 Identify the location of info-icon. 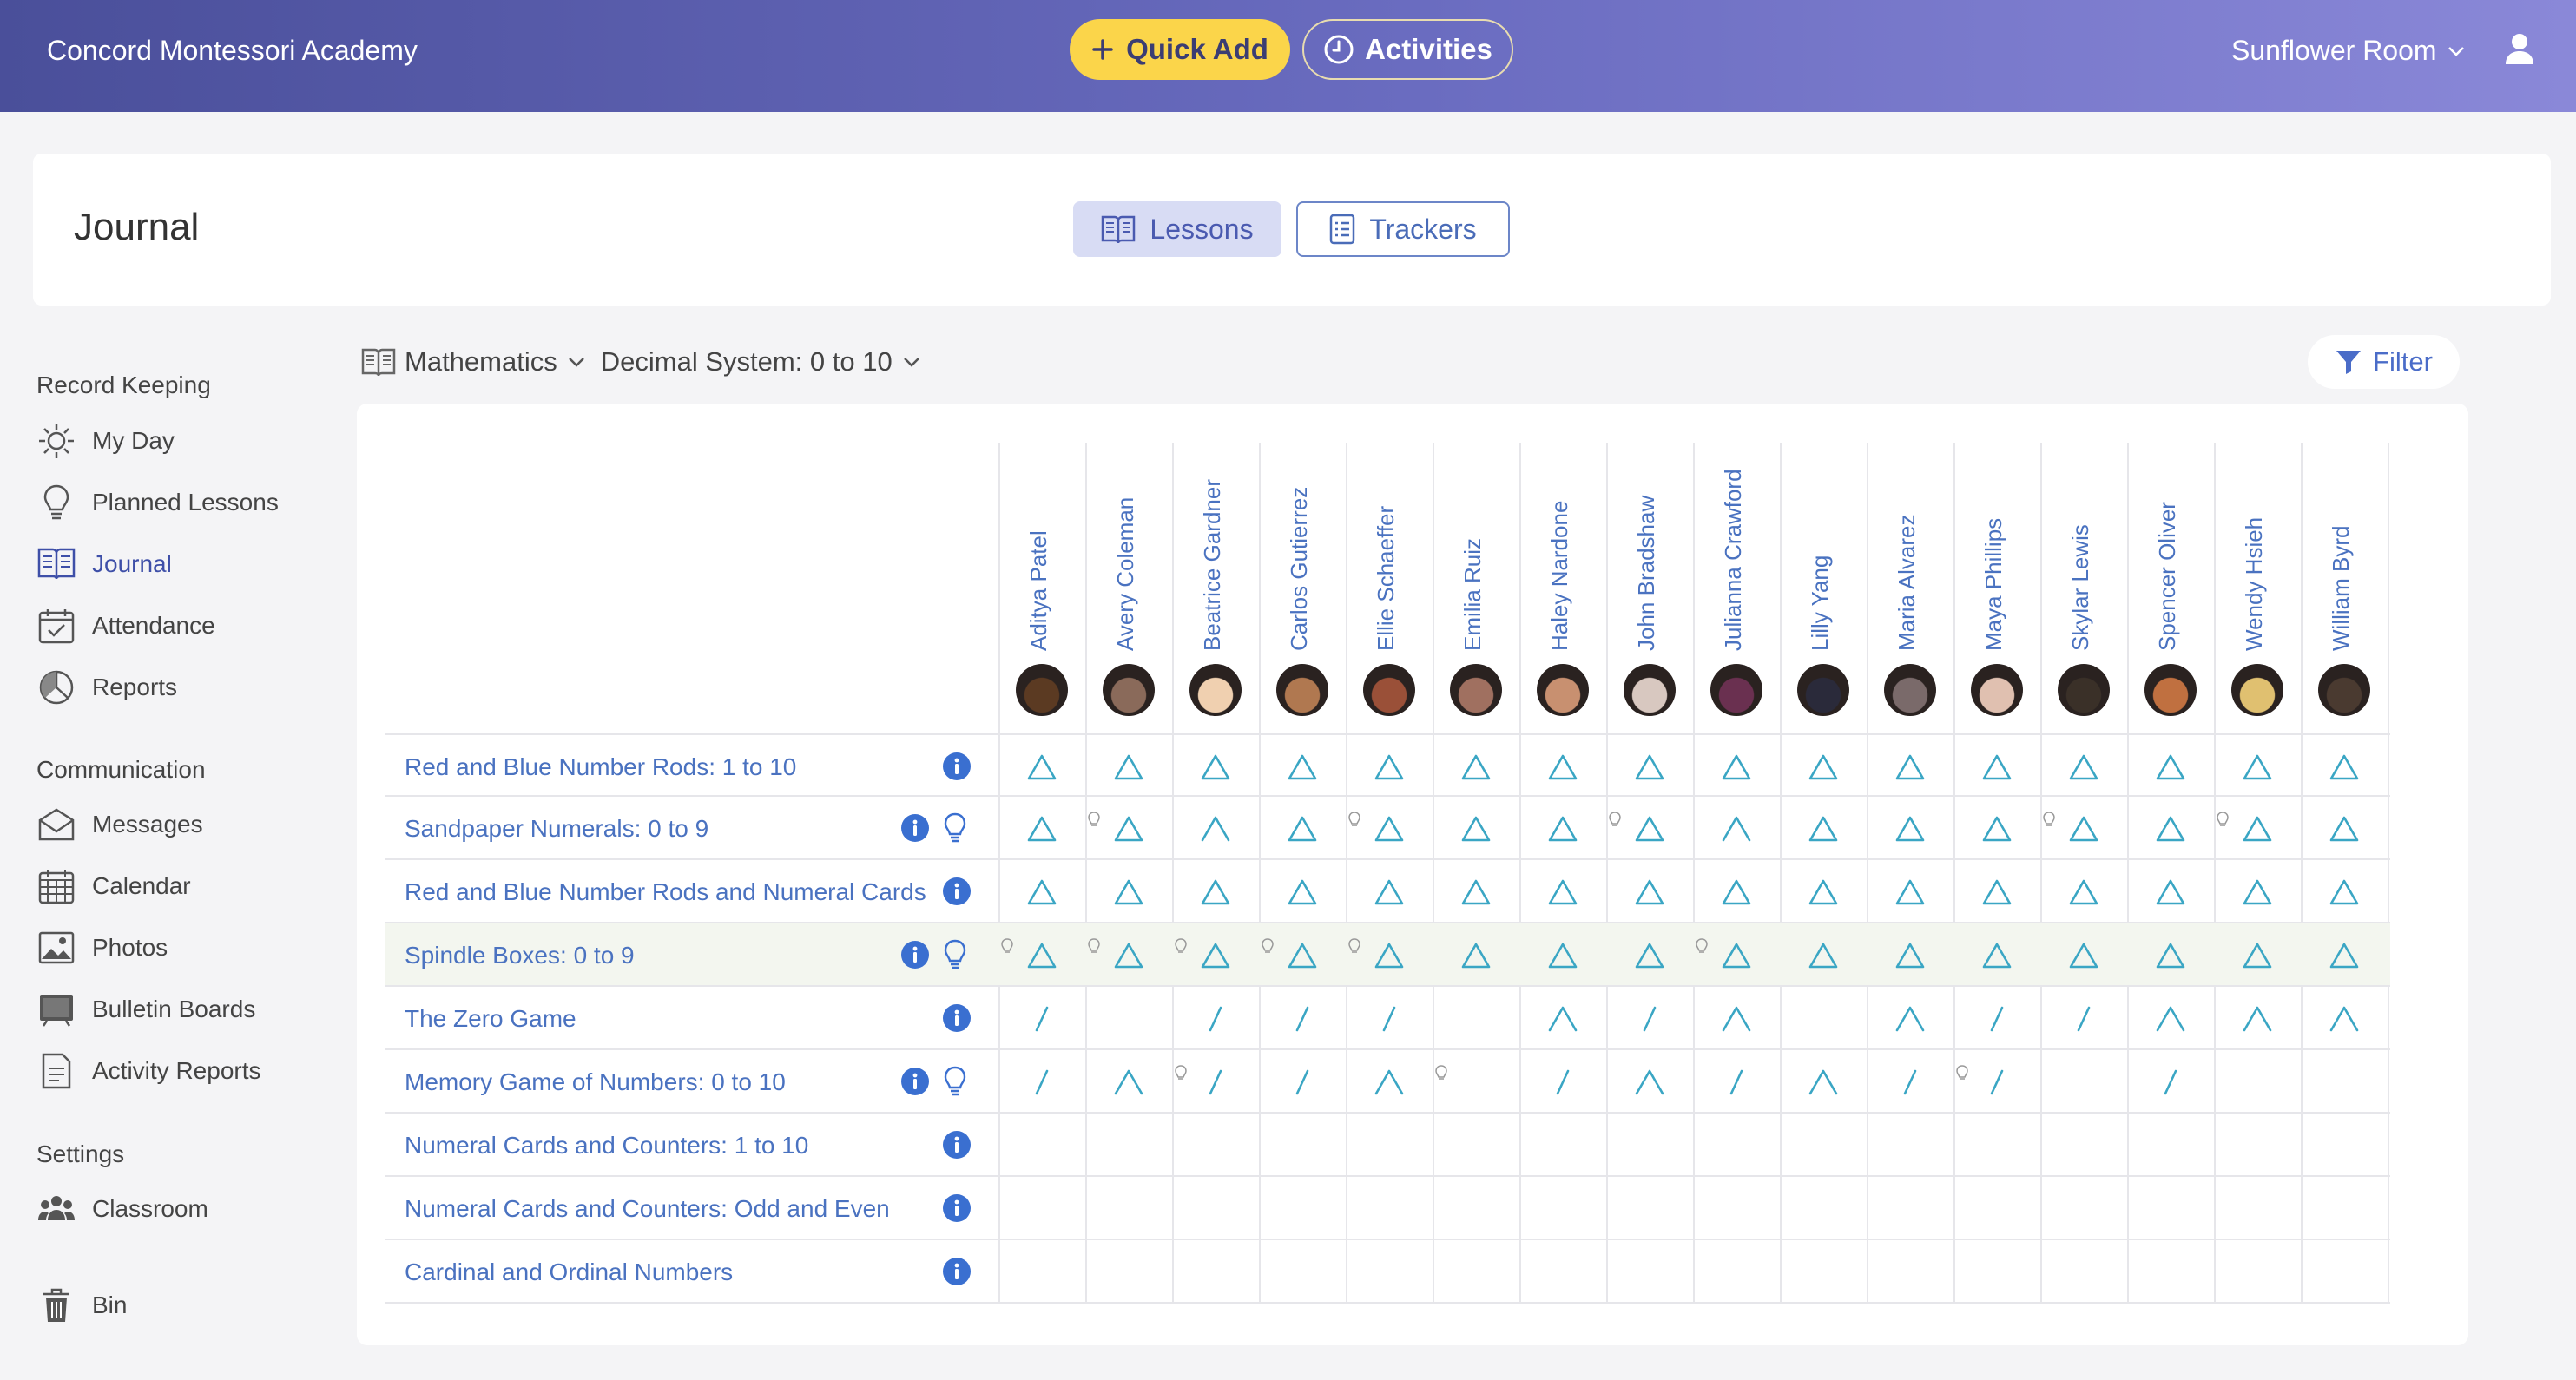
(915, 828).